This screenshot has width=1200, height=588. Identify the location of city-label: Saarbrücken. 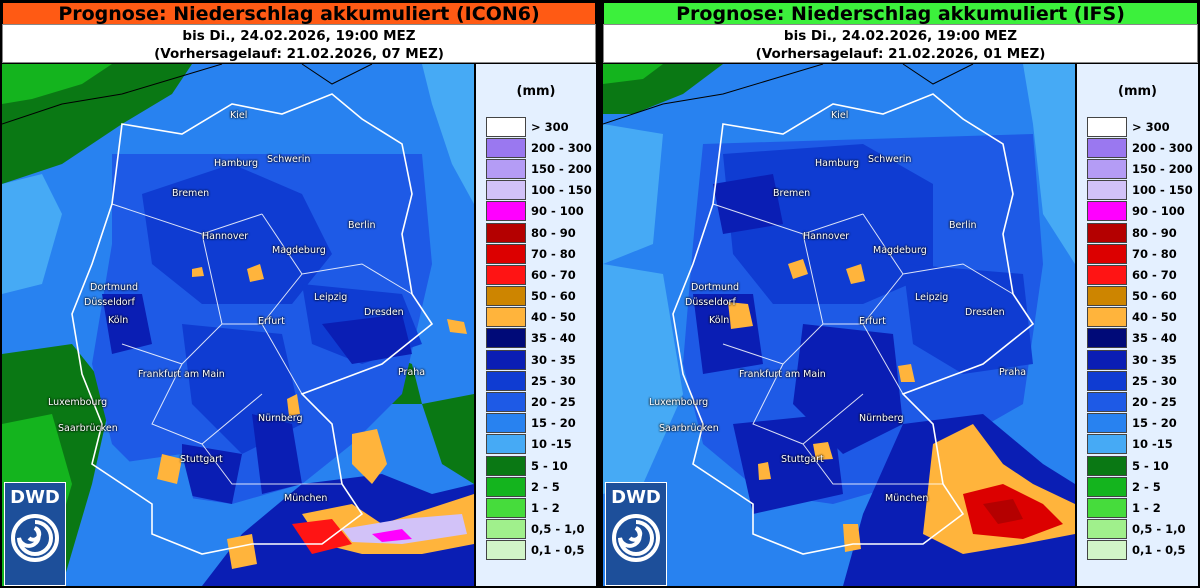
(689, 428).